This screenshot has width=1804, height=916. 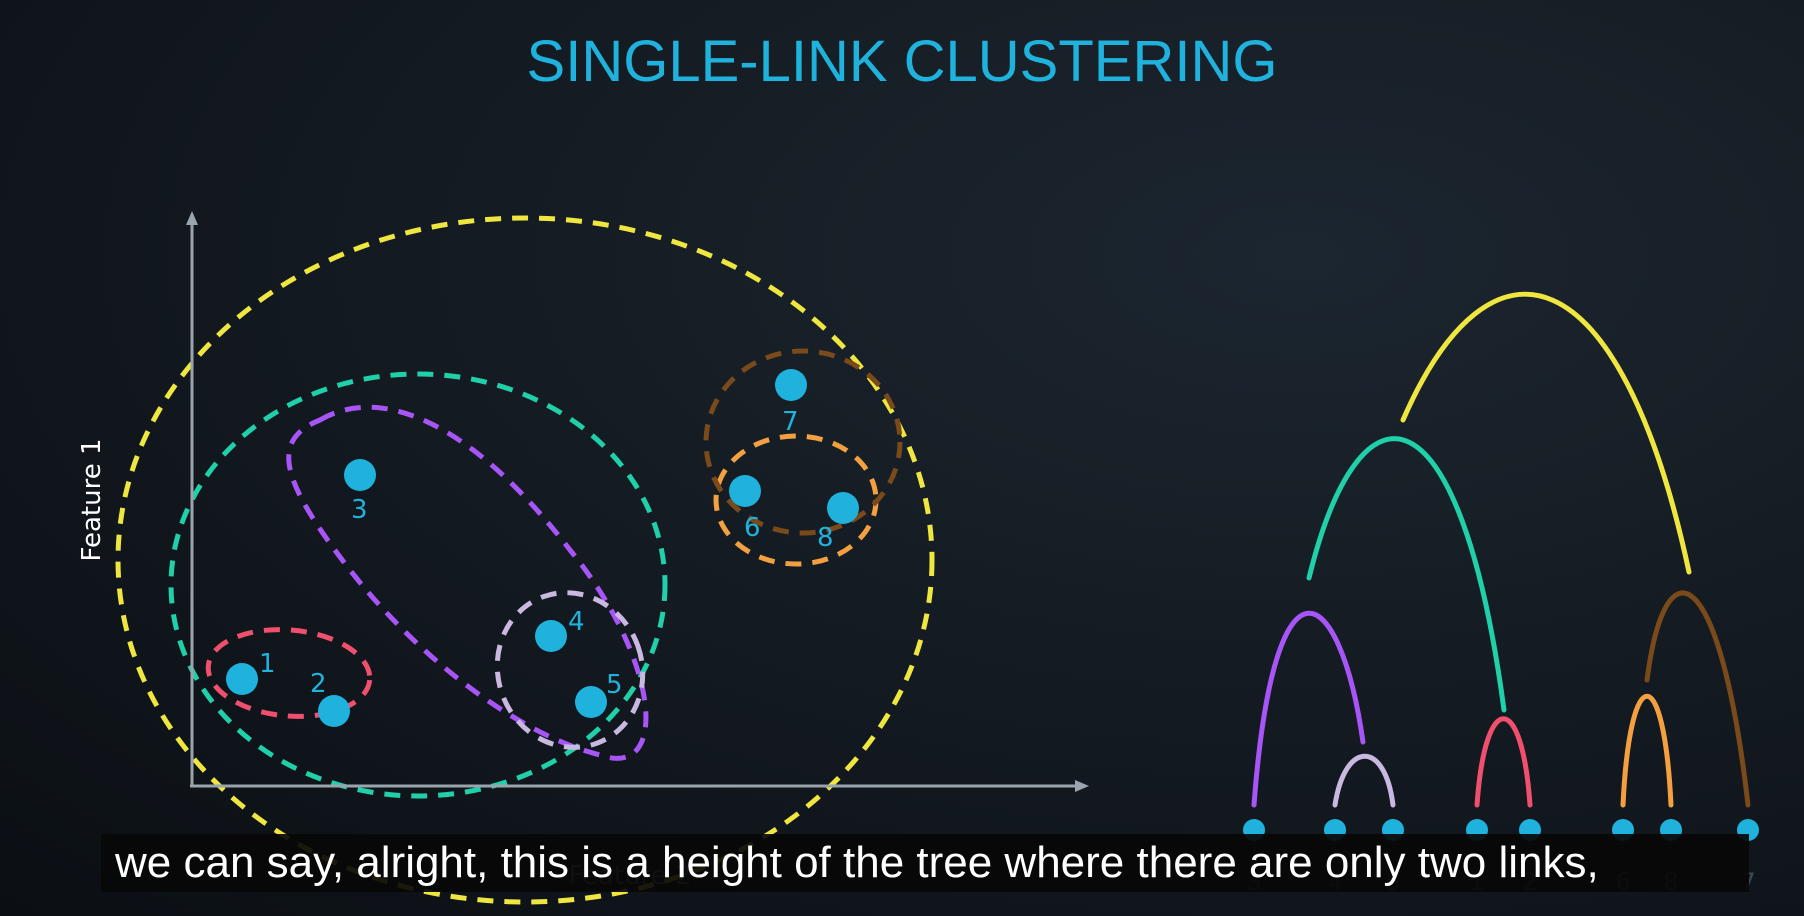 What do you see at coordinates (790, 422) in the screenshot?
I see `point-label-7: 7` at bounding box center [790, 422].